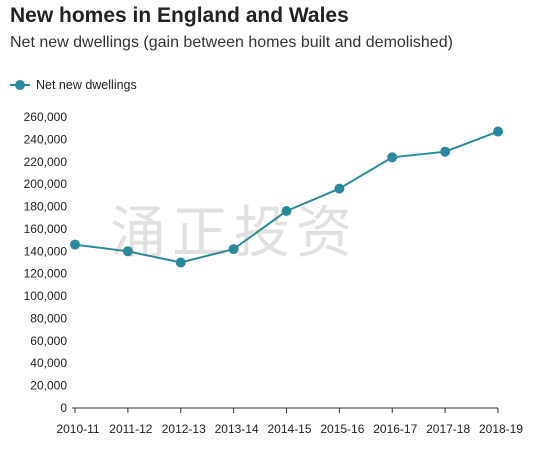 The height and width of the screenshot is (450, 546). I want to click on y-tick-label: 260,000, so click(46, 117).